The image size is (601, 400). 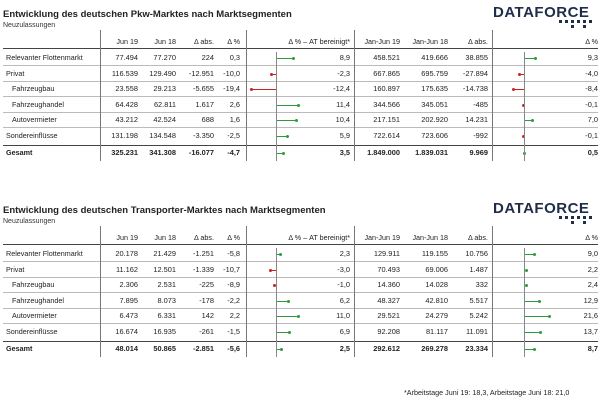 What do you see at coordinates (592, 285) in the screenshot?
I see `cell-hypct: 2,4` at bounding box center [592, 285].